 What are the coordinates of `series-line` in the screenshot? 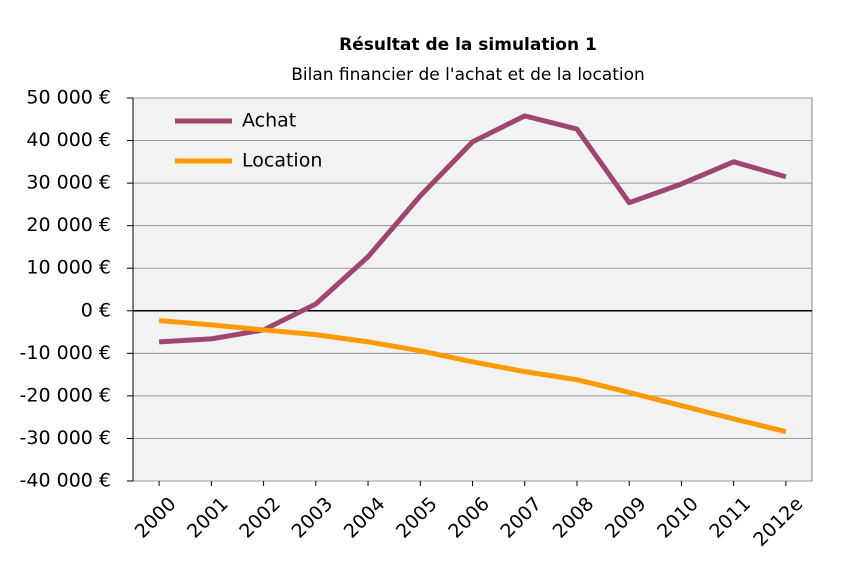 It's located at (472, 376).